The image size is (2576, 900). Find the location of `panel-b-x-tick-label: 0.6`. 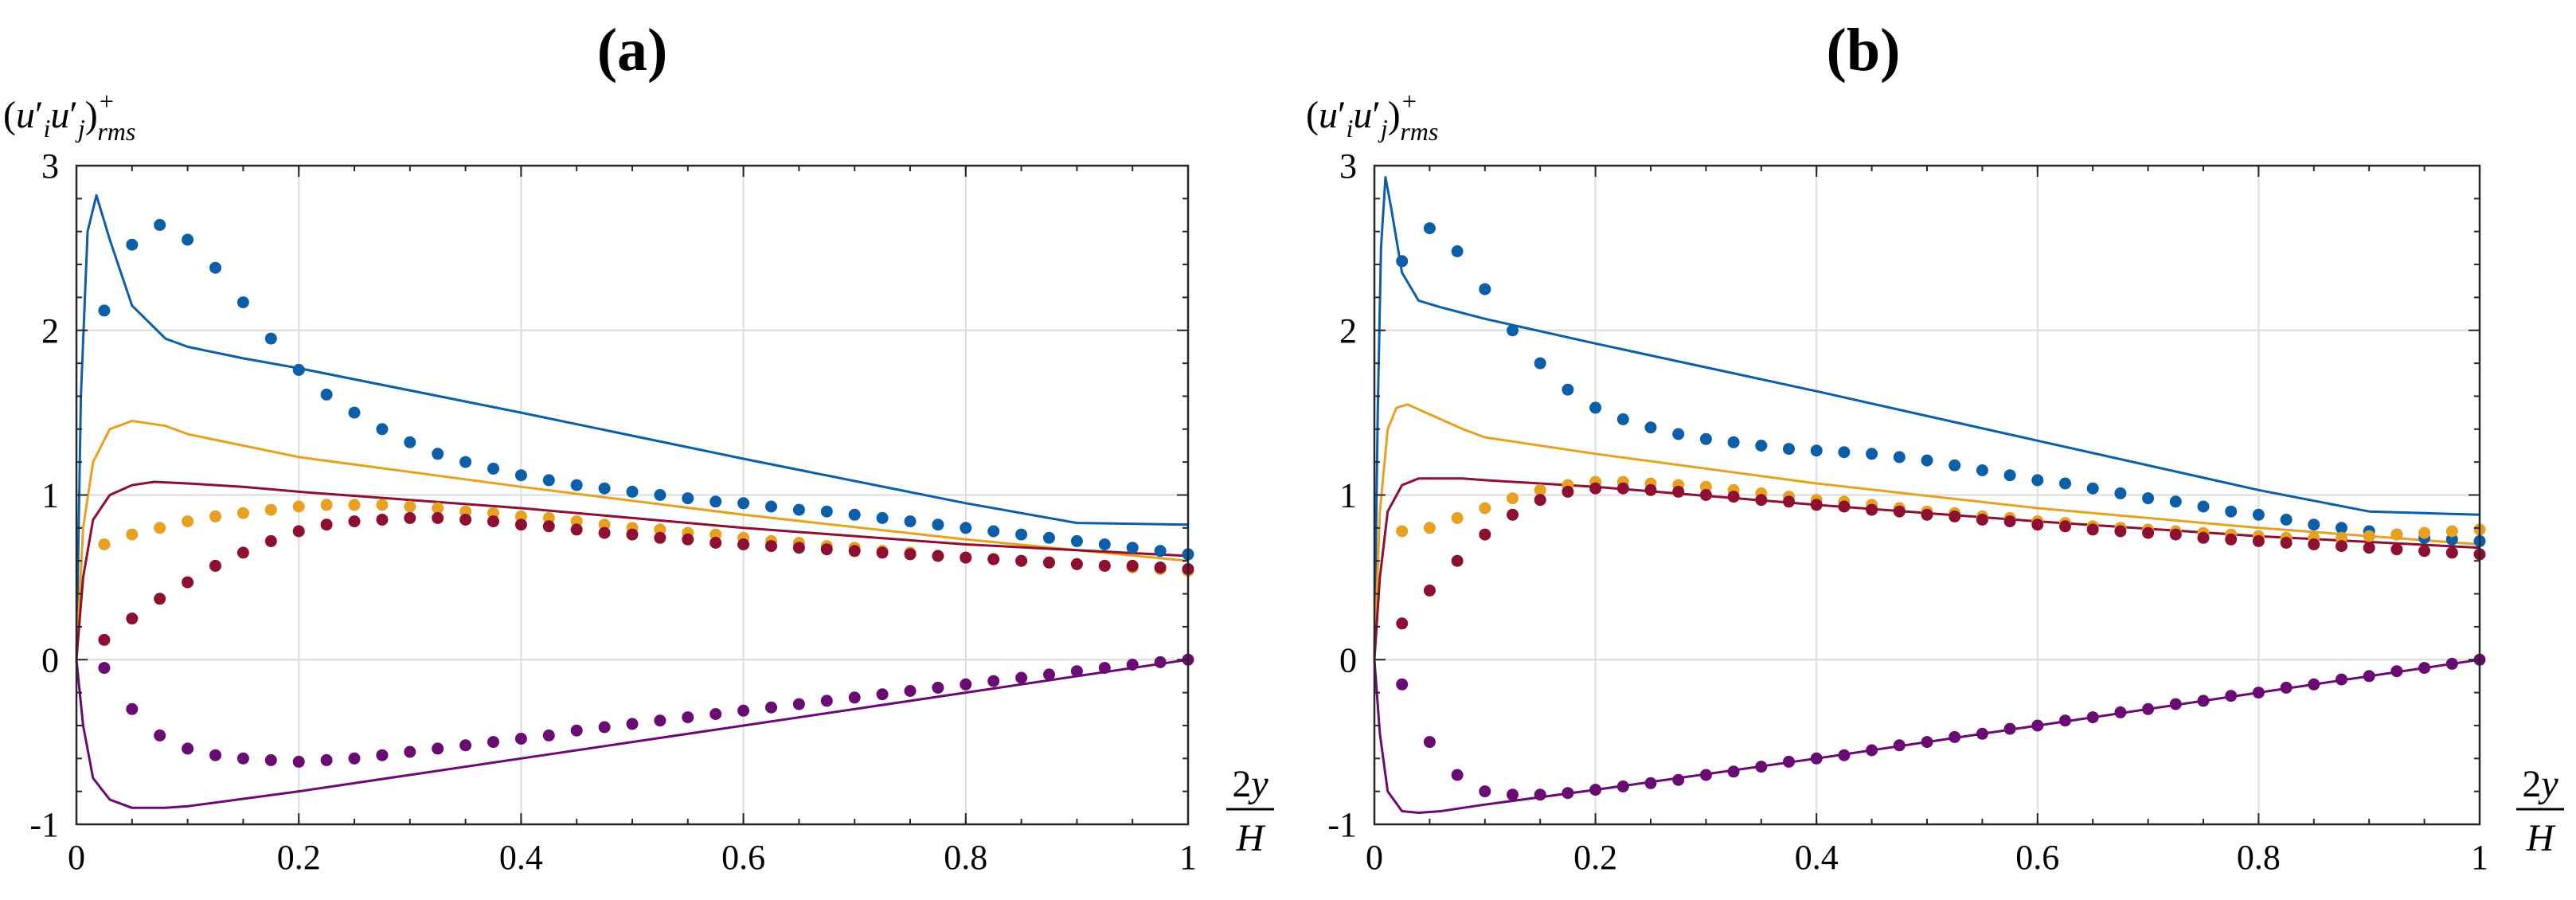

panel-b-x-tick-label: 0.6 is located at coordinates (2037, 857).